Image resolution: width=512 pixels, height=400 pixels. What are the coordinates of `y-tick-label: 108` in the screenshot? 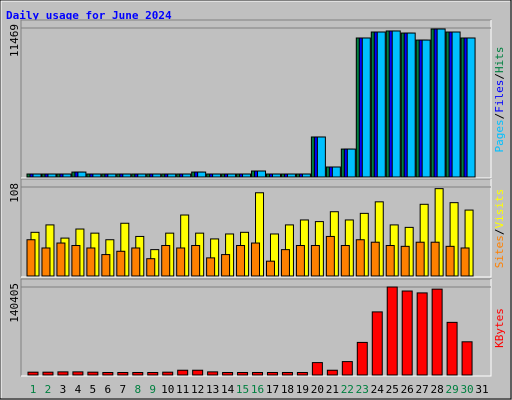 It's located at (14, 193).